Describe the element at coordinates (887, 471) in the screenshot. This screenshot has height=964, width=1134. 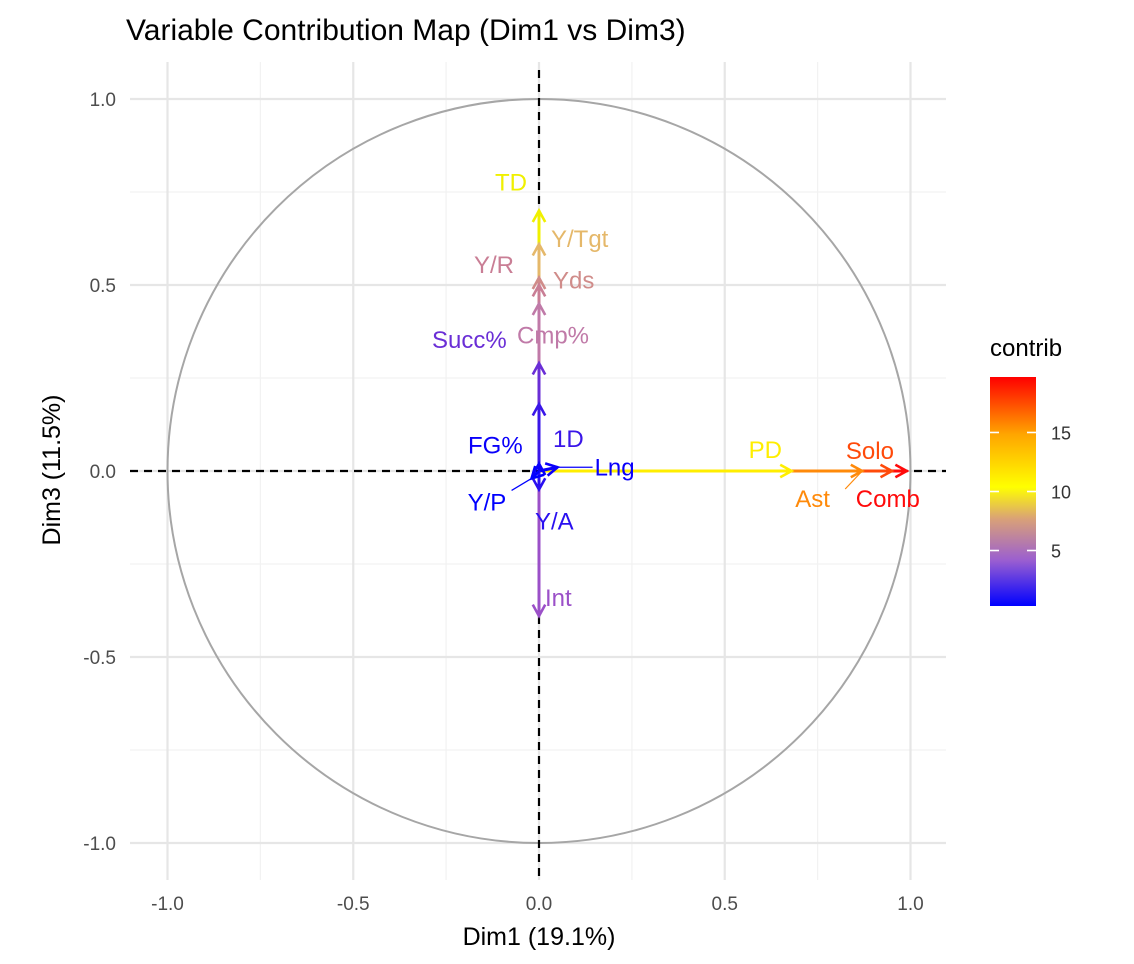
I see `arrowhead-solo` at that location.